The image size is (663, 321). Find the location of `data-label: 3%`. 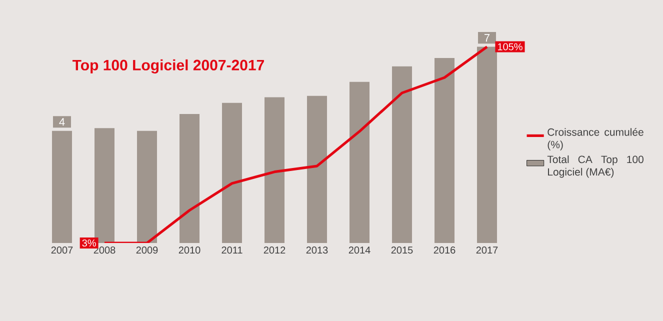

data-label: 3% is located at coordinates (89, 243).